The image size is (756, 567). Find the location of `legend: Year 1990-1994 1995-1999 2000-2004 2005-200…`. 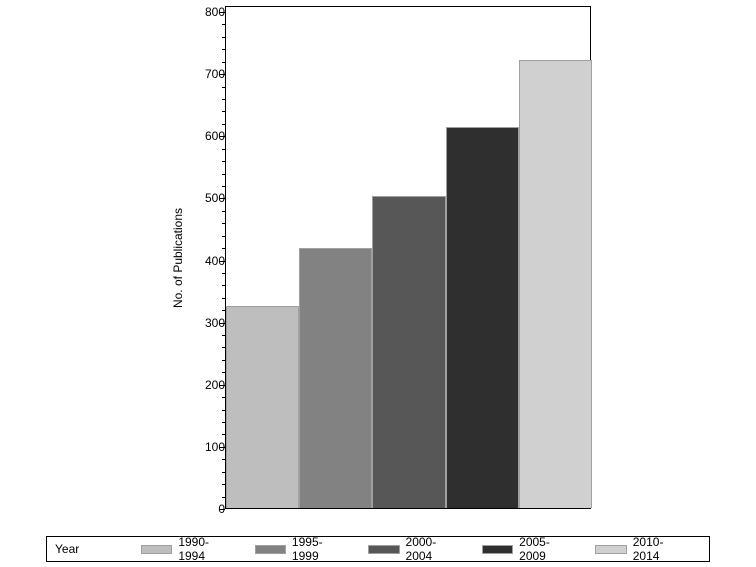

legend: Year 1990-1994 1995-1999 2000-2004 2005-200… is located at coordinates (378, 549).